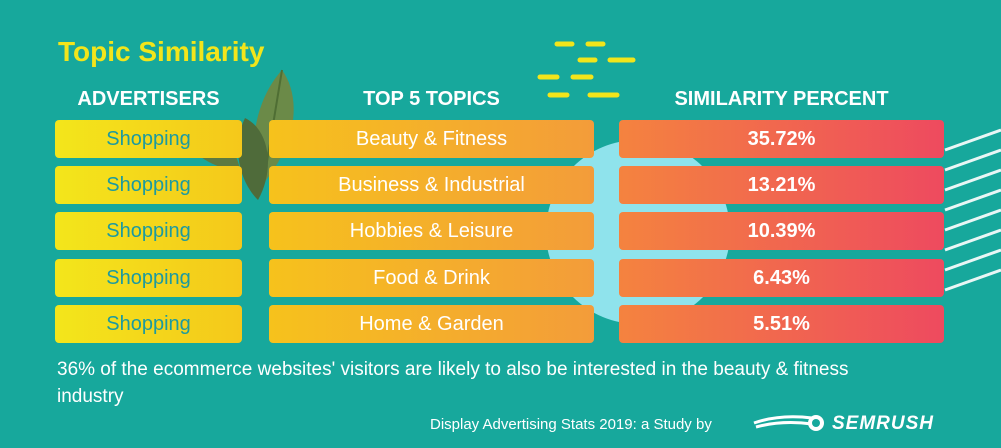 The height and width of the screenshot is (448, 1001). Describe the element at coordinates (781, 185) in the screenshot. I see `percent-cell: 13.21%` at that location.